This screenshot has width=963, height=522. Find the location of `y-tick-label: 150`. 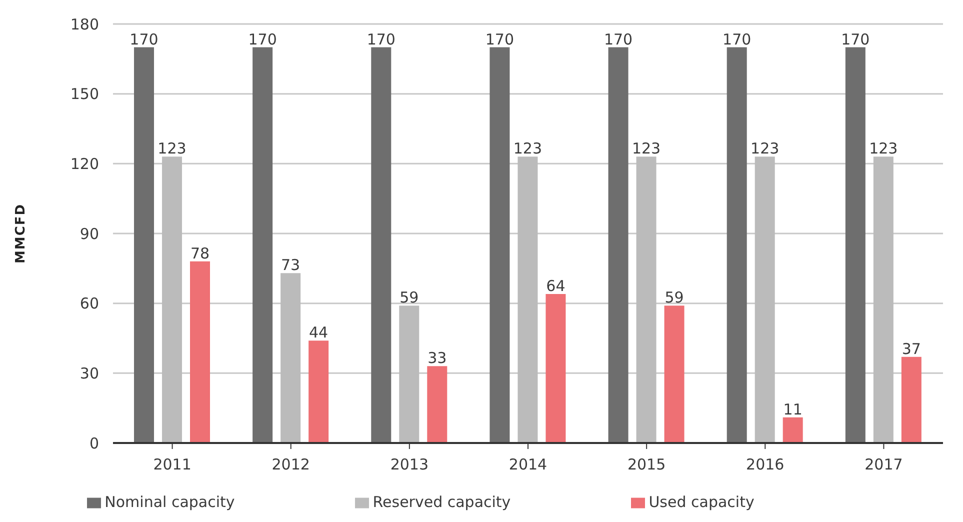

y-tick-label: 150 is located at coordinates (84, 94).